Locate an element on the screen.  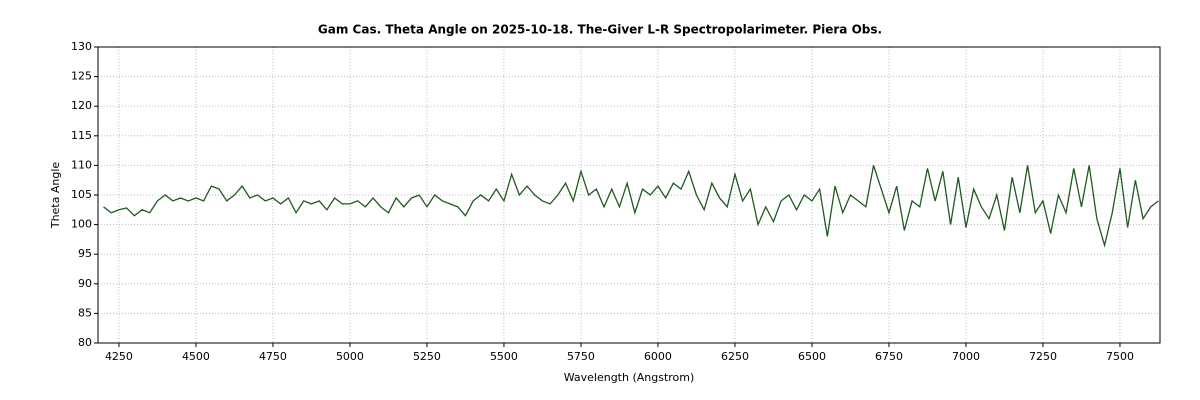
x-tick-label: 7000 is located at coordinates (966, 356).